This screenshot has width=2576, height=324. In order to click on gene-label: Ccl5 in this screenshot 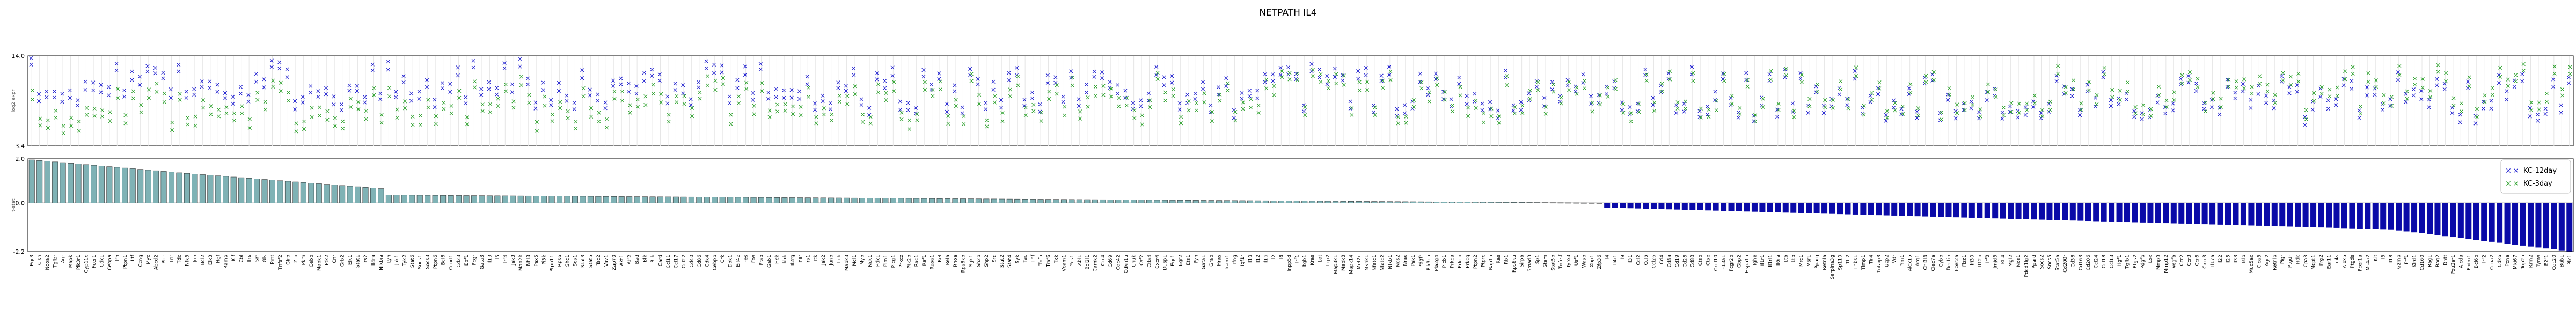, I will do `click(1646, 260)`.